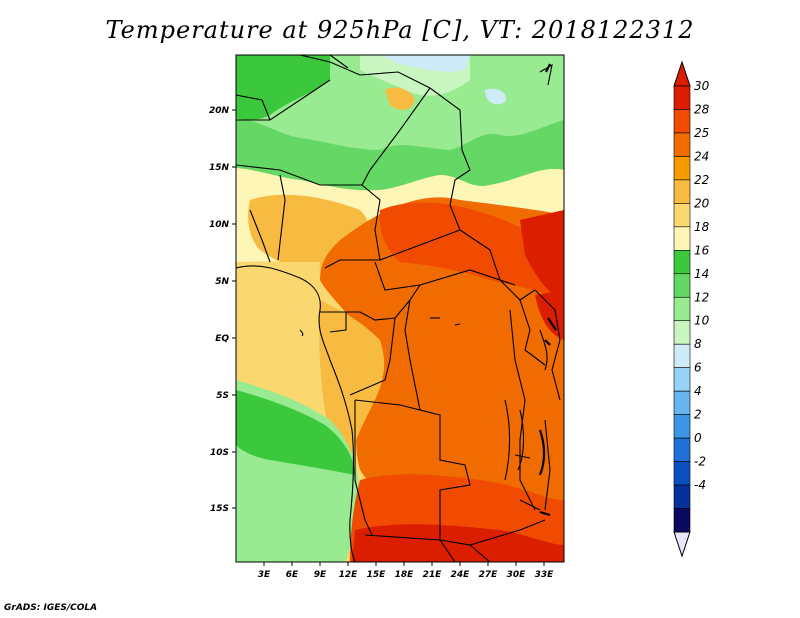  I want to click on lon-tick-label: 21E, so click(433, 575).